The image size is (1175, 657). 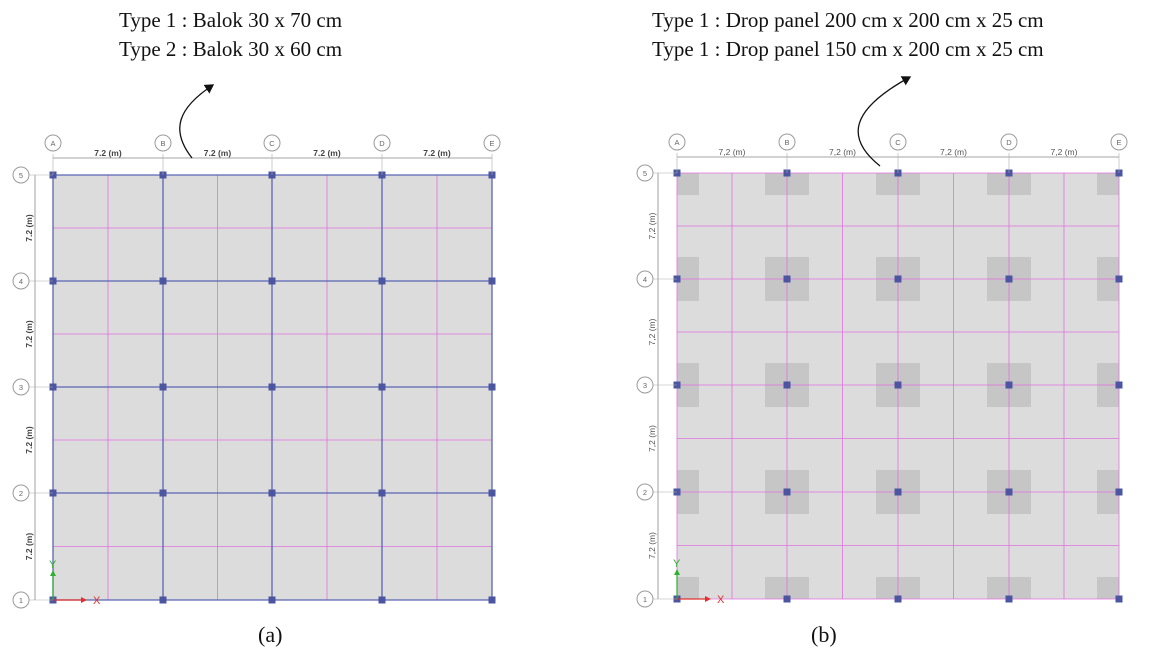 I want to click on drop-panel-A5, so click(x=688, y=184).